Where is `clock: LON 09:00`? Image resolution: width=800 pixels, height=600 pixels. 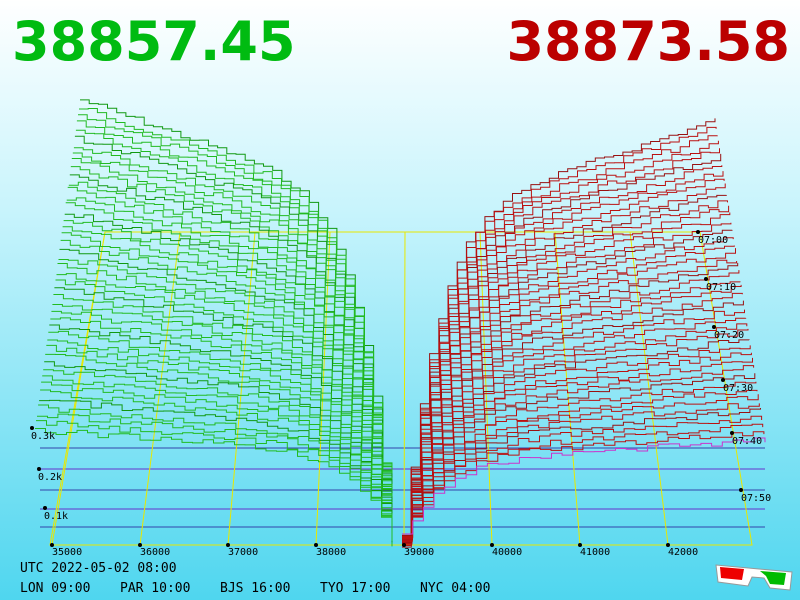 clock: LON 09:00 is located at coordinates (55, 588).